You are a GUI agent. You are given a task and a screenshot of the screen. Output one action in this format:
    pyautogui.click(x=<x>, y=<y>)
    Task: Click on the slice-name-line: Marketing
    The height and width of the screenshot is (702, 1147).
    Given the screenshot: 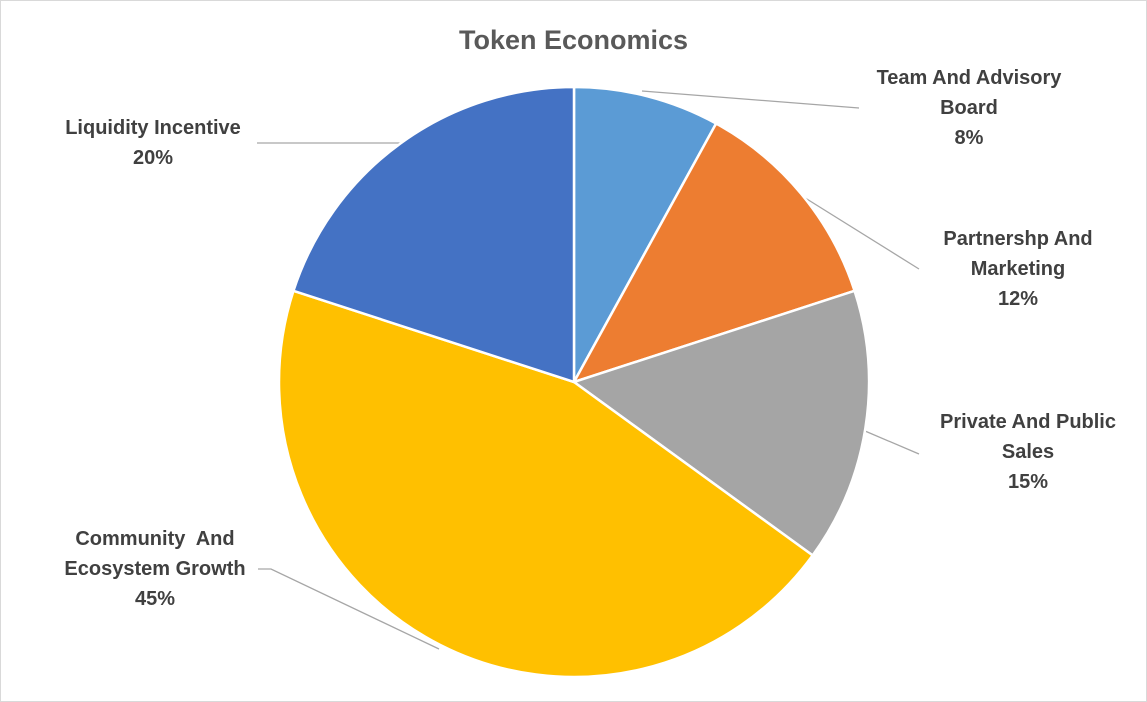 What is the action you would take?
    pyautogui.click(x=1018, y=269)
    